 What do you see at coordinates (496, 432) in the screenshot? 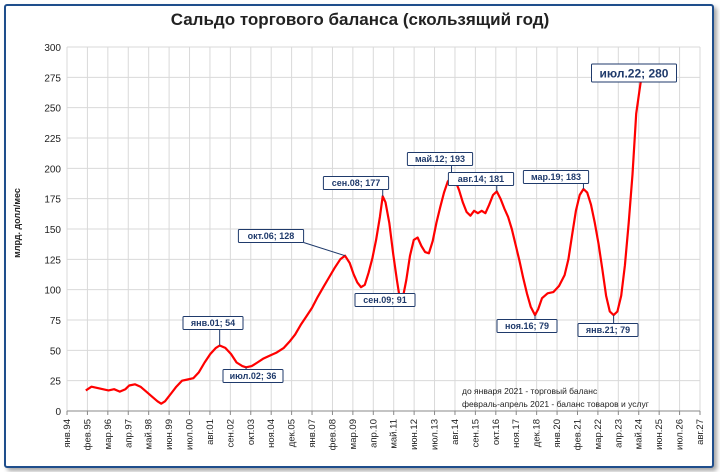
I see `x-tick-label: окт.16` at bounding box center [496, 432].